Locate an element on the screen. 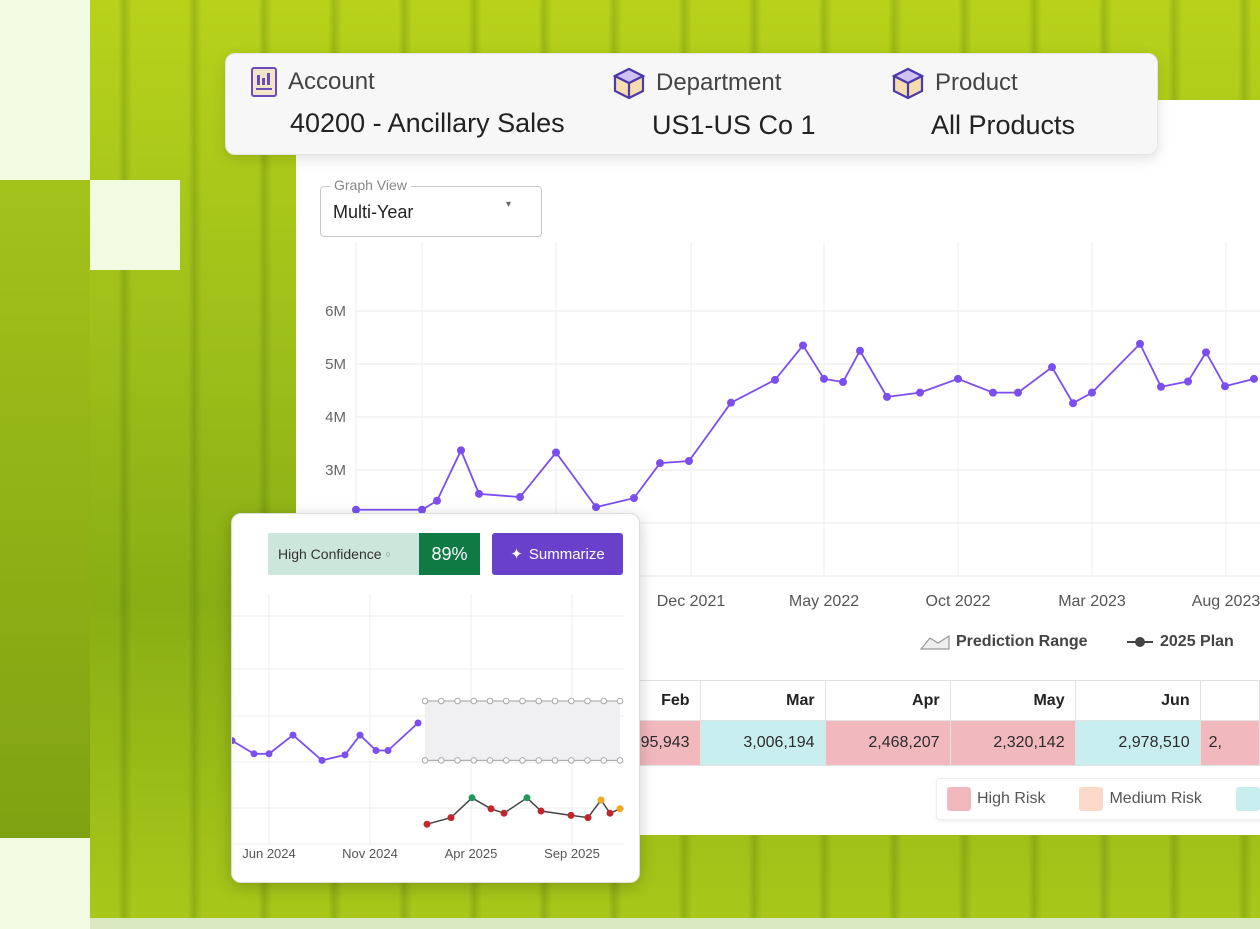  legend-prediction-label: Prediction Range is located at coordinates (1022, 641).